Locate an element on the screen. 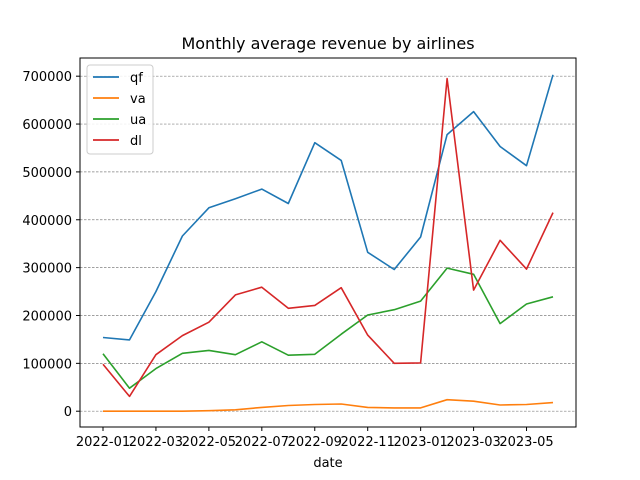 The width and height of the screenshot is (640, 480). legend-label-ua: ua is located at coordinates (138, 120).